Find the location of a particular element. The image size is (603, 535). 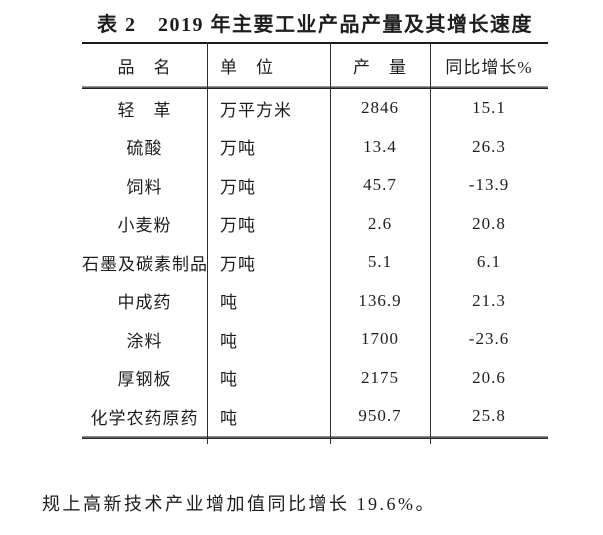

header-output: 产 量 is located at coordinates (380, 67).